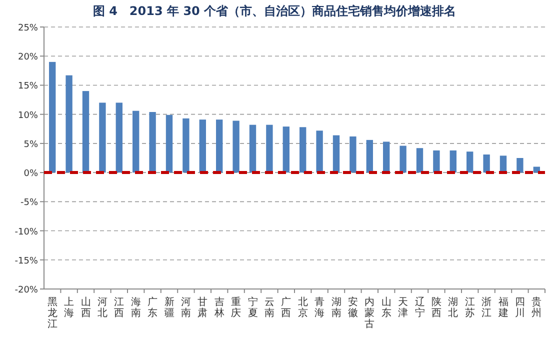  Describe the element at coordinates (386, 307) in the screenshot. I see `x-tick-label: 山东` at that location.